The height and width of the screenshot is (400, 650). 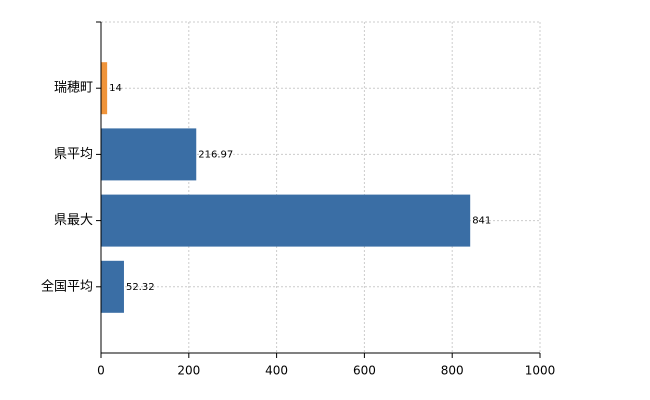 I want to click on x-tick-label: 800, so click(x=452, y=371).